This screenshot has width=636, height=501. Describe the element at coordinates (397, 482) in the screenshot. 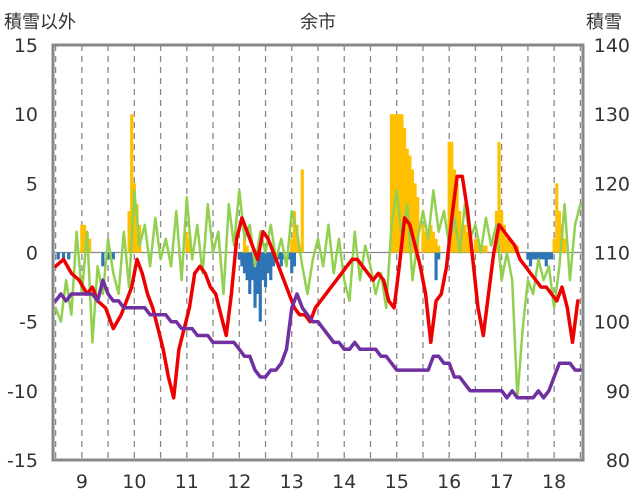

I see `x-tick-label: 15` at that location.